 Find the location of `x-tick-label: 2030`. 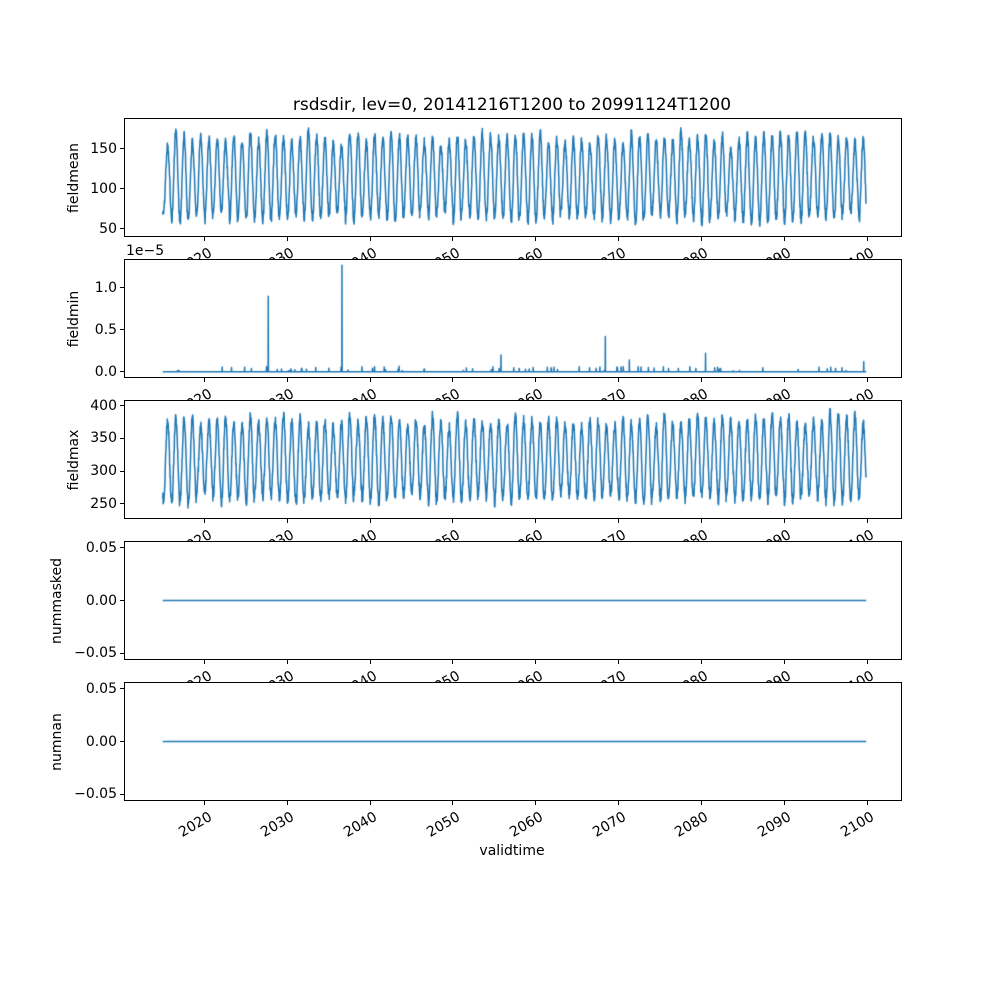

x-tick-label: 2030 is located at coordinates (278, 825).